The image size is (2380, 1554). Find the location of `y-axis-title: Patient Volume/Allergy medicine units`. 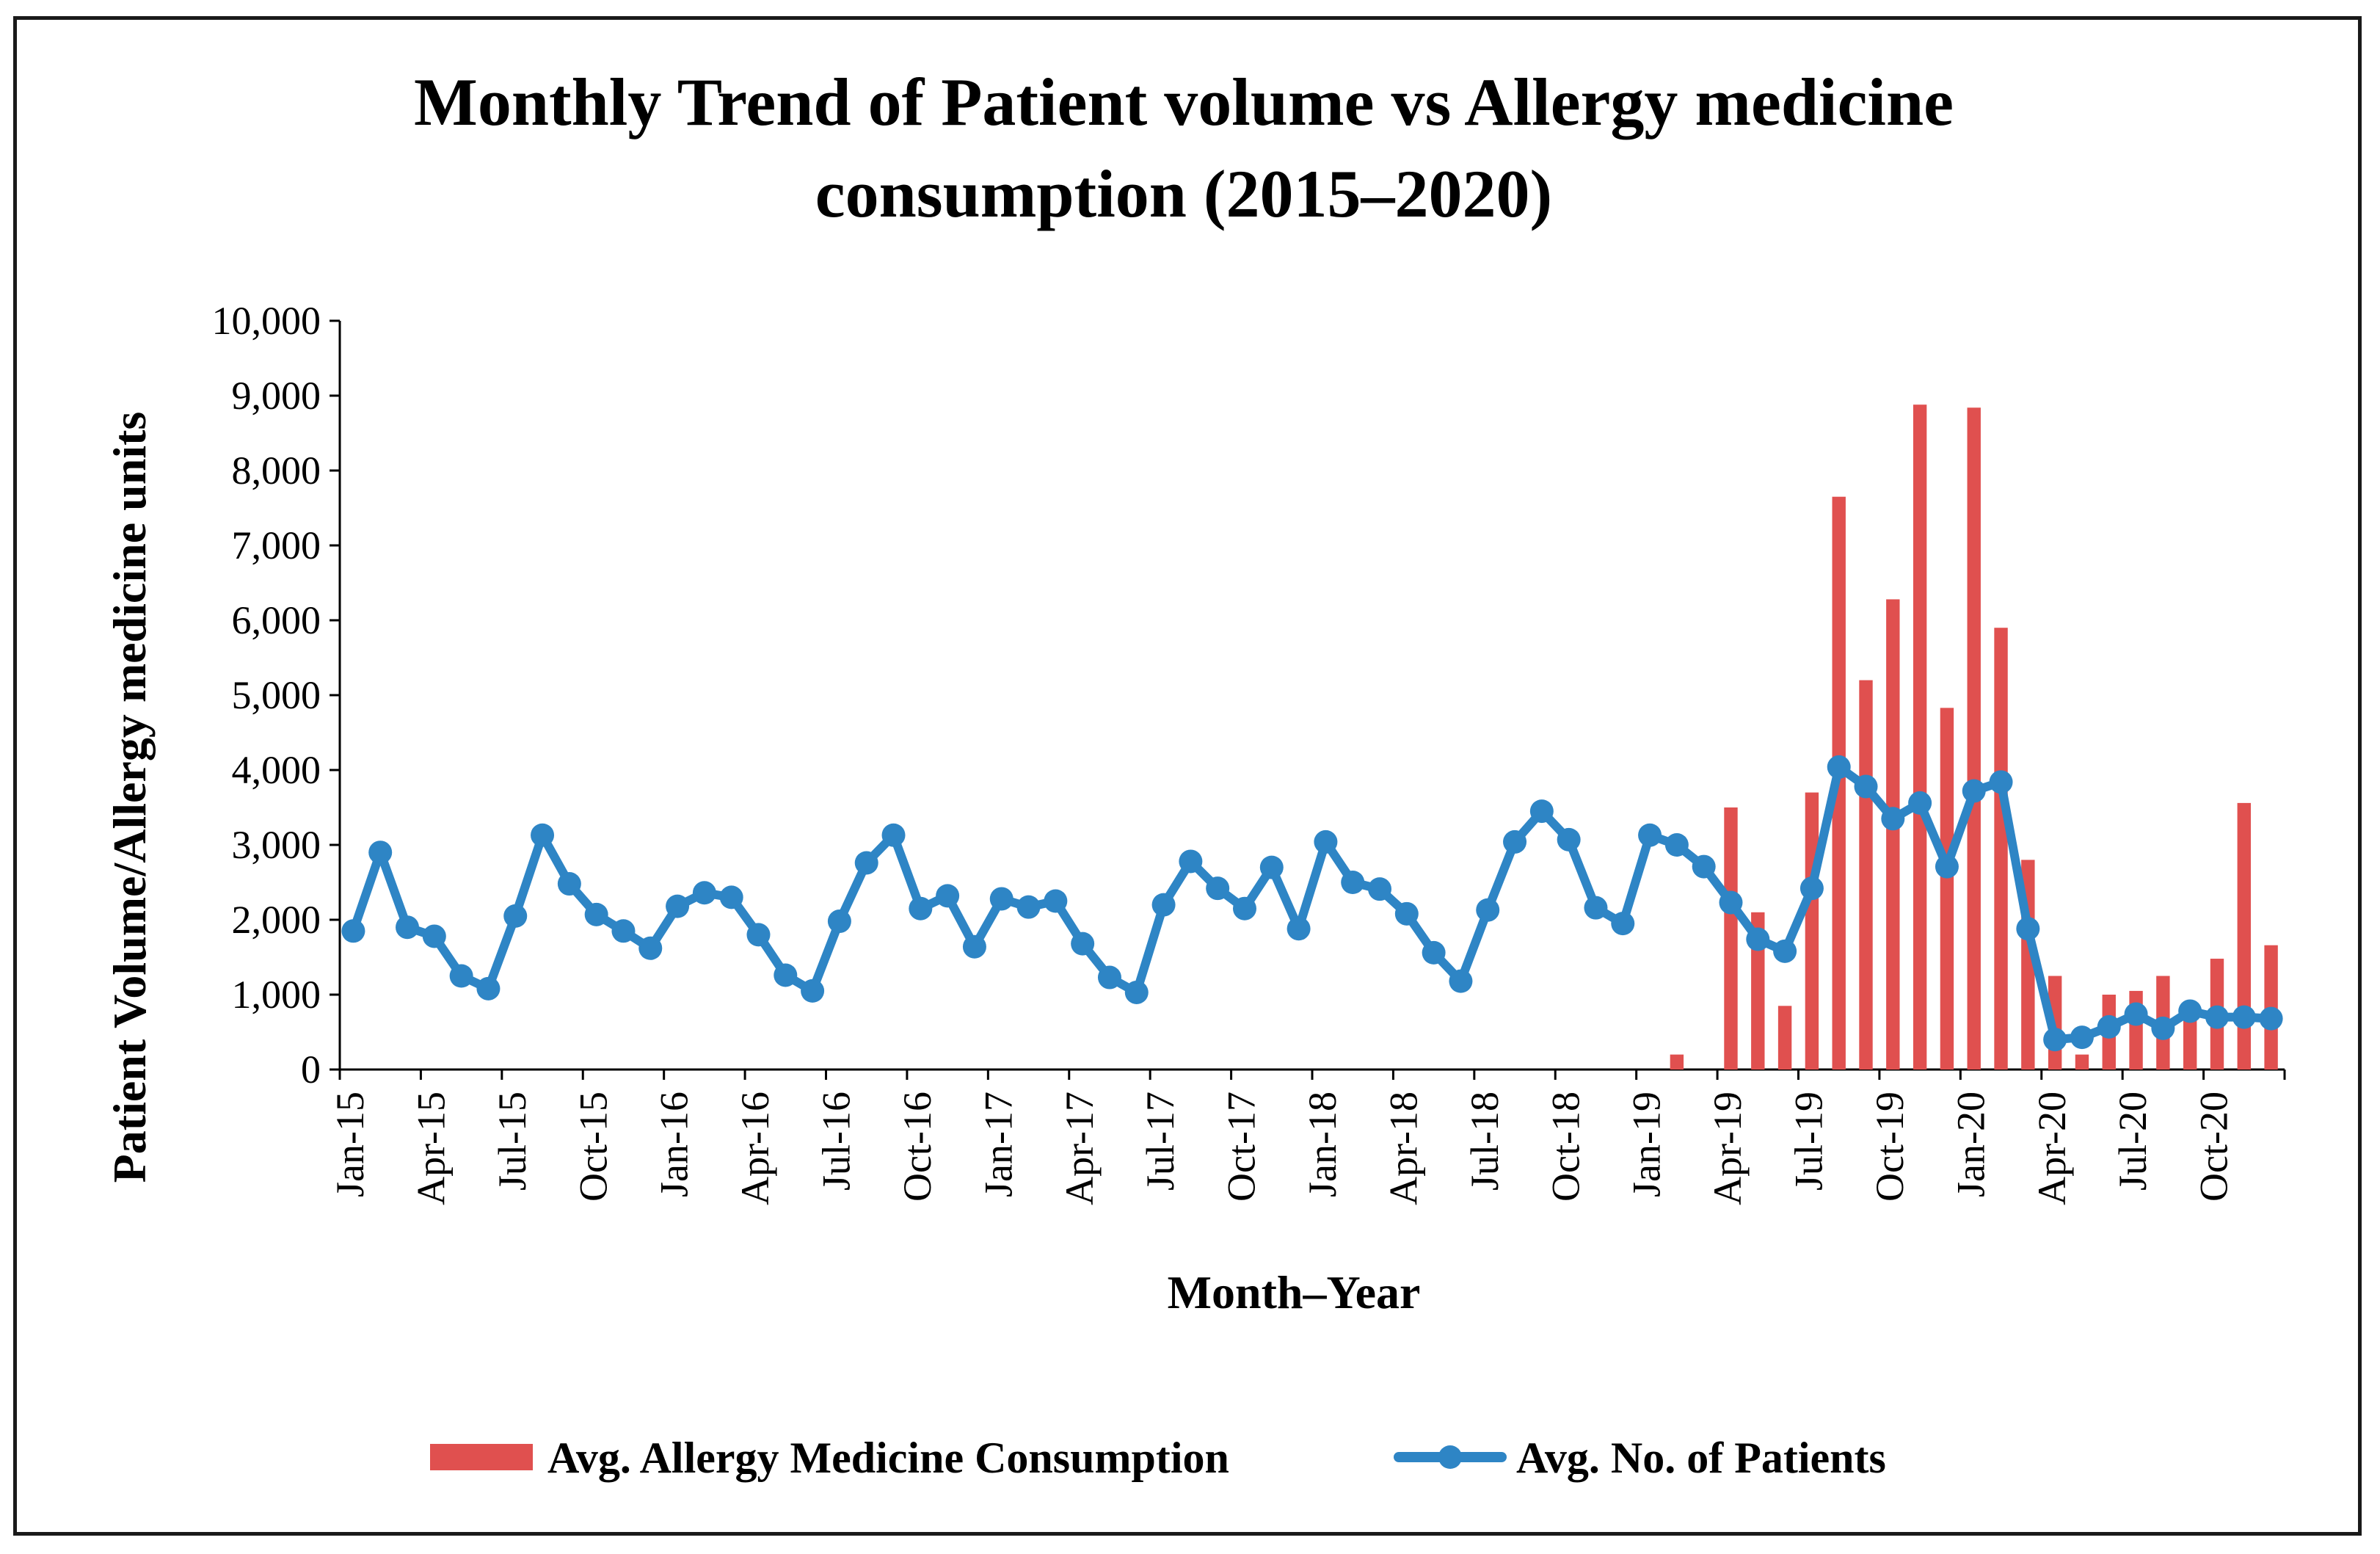

y-axis-title: Patient Volume/Allergy medicine units is located at coordinates (129, 797).